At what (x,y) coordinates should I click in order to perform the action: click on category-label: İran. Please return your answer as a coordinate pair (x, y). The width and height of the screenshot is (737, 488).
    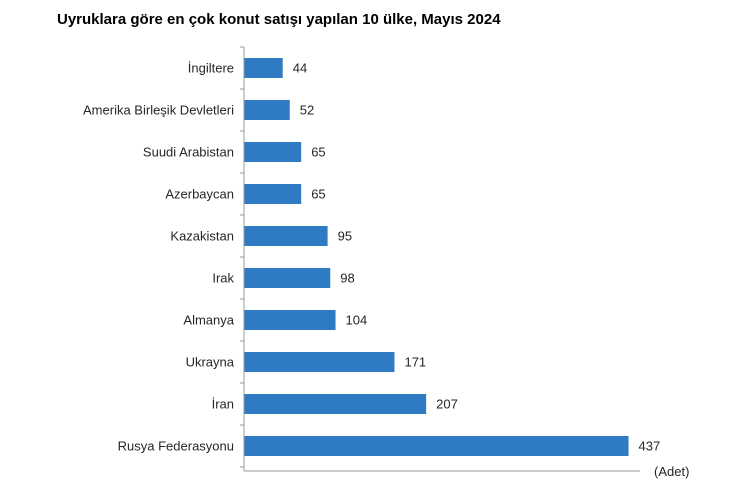
    Looking at the image, I should click on (223, 404).